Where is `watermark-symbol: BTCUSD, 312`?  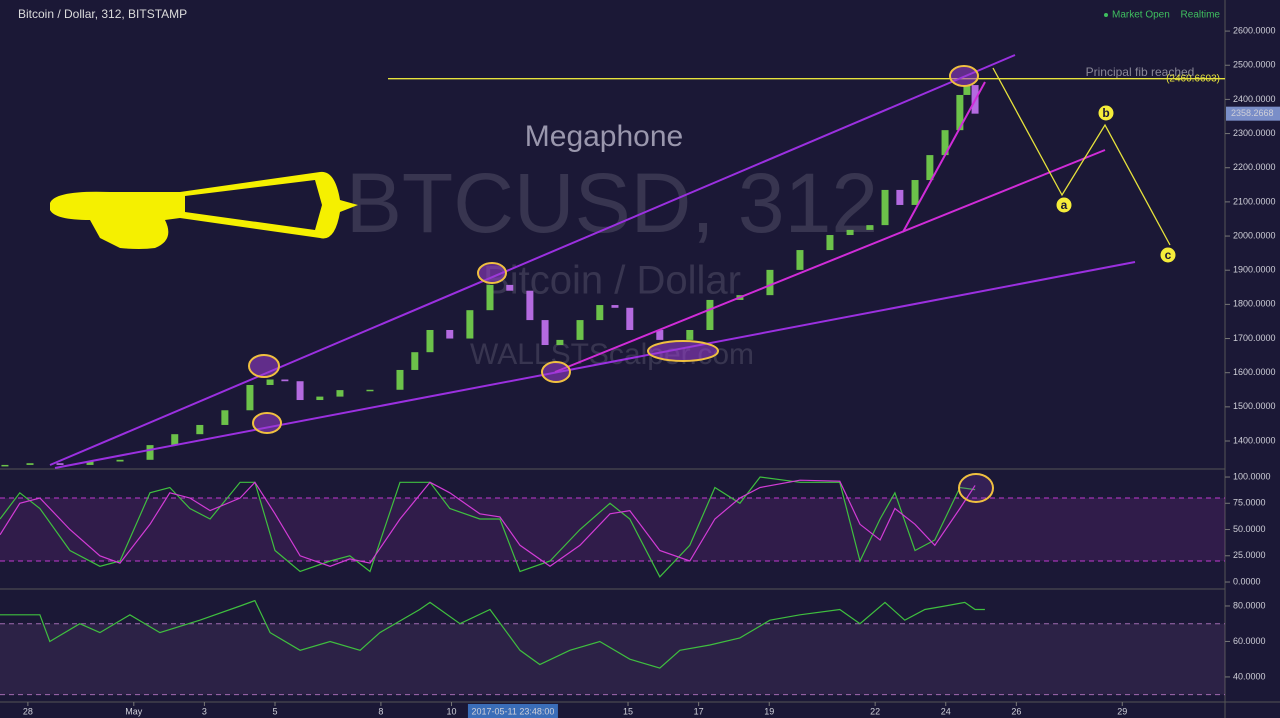 watermark-symbol: BTCUSD, 312 is located at coordinates (612, 203).